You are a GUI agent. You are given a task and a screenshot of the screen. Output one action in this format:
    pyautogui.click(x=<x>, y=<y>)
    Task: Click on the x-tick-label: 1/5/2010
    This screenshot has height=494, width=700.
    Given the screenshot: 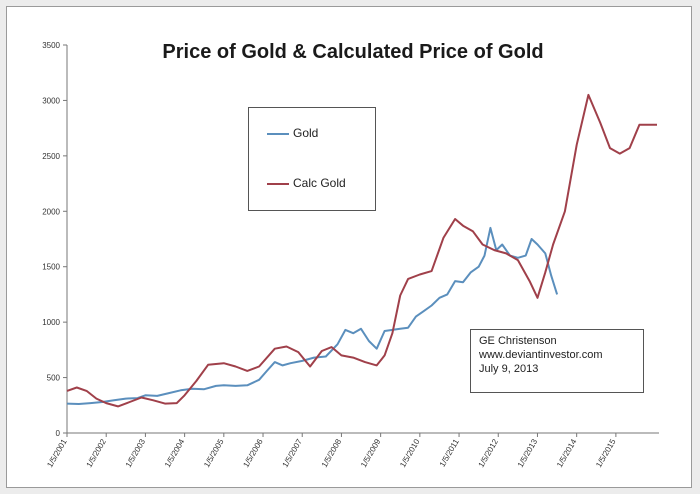 What is the action you would take?
    pyautogui.click(x=410, y=453)
    